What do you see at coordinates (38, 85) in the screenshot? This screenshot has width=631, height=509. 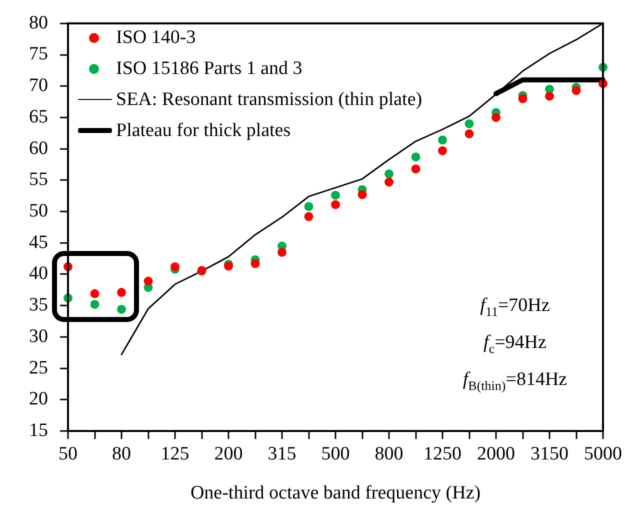 I see `y-tick-label: 70` at bounding box center [38, 85].